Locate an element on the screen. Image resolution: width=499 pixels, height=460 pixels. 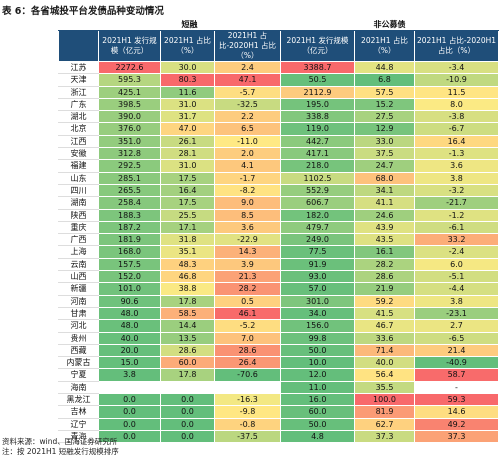
province: 陕西 is located at coordinates (78, 215).